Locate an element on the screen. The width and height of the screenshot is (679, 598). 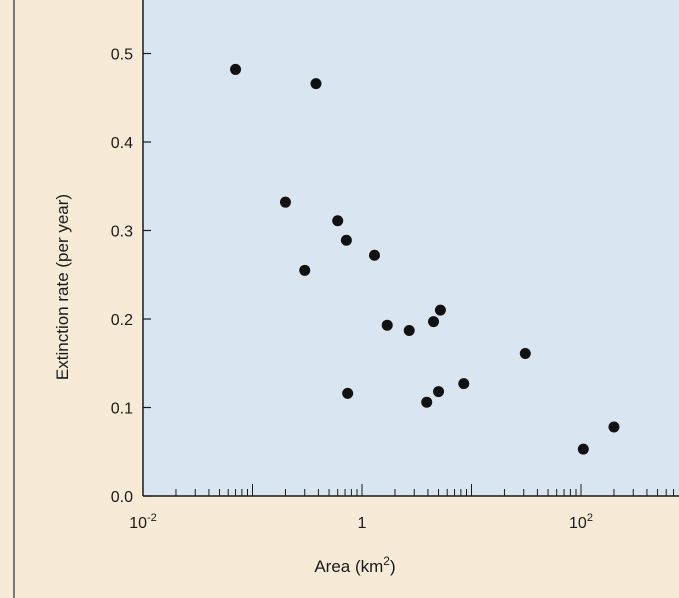
y-axis-label: Extinction rate (per year) is located at coordinates (62, 287).